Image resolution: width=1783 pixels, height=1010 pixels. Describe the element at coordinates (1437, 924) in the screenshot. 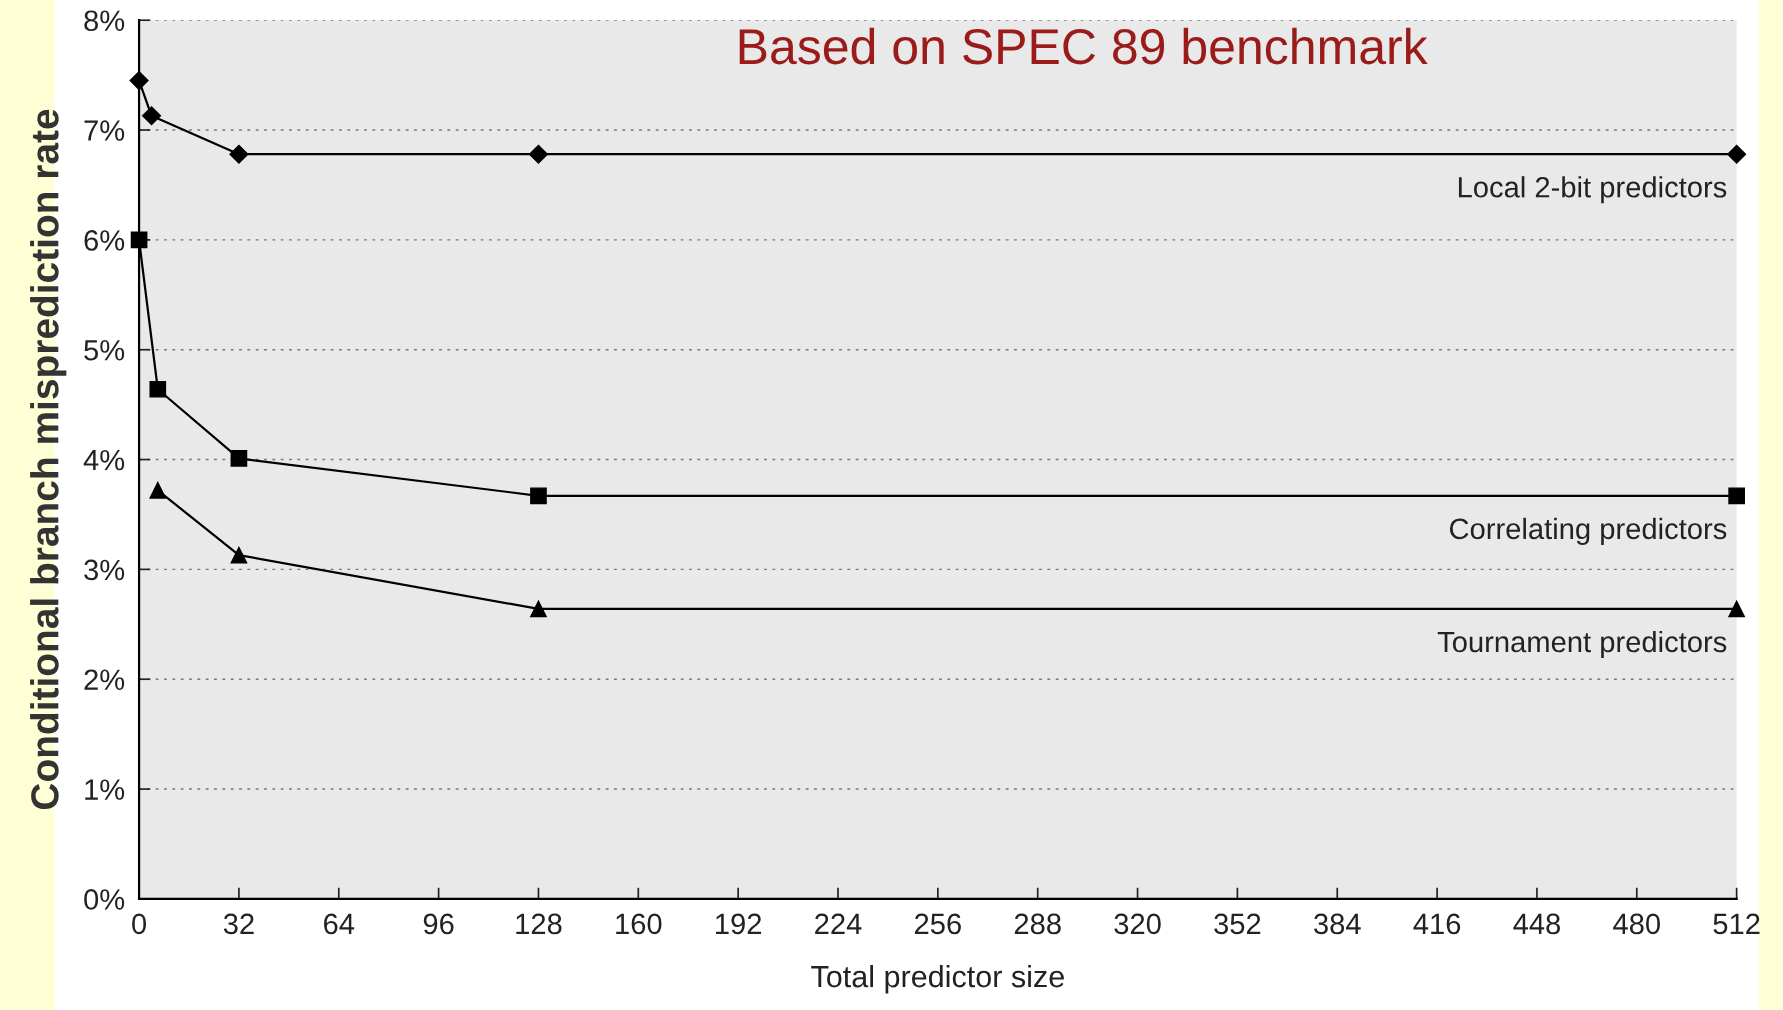

I see `x-tick-label: 416` at that location.